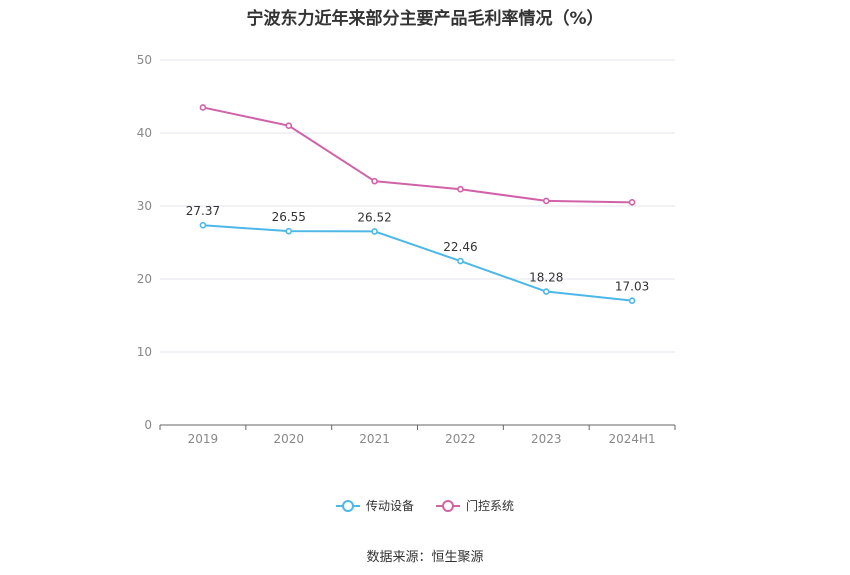 Image resolution: width=850 pixels, height=575 pixels. Describe the element at coordinates (546, 278) in the screenshot. I see `data-label: 18.28` at that location.